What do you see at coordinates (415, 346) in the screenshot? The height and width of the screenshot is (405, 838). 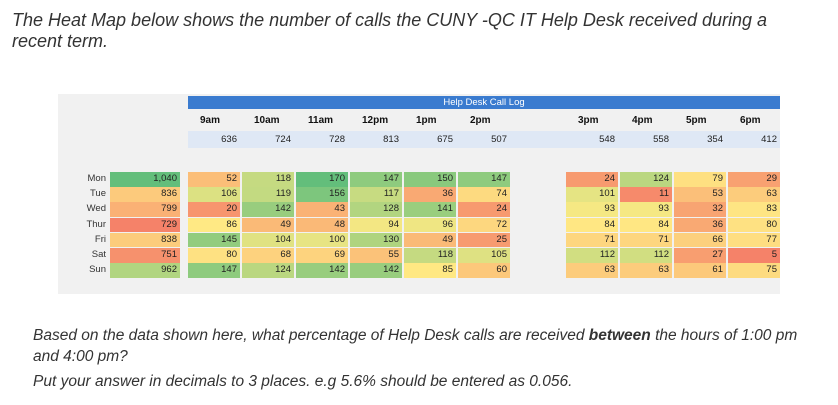 I see `question-part: the hours of 1:00 pm and 4:00 pm?` at bounding box center [415, 346].